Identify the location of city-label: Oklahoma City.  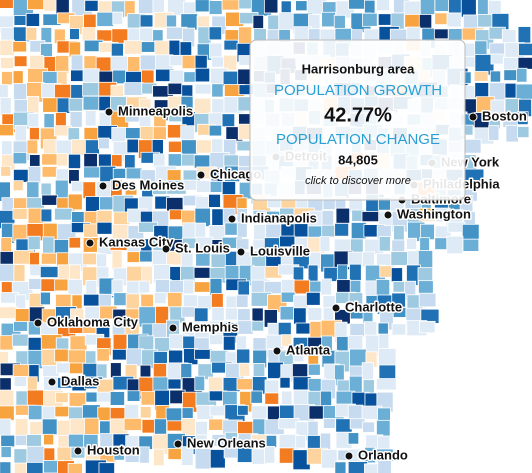
(93, 321).